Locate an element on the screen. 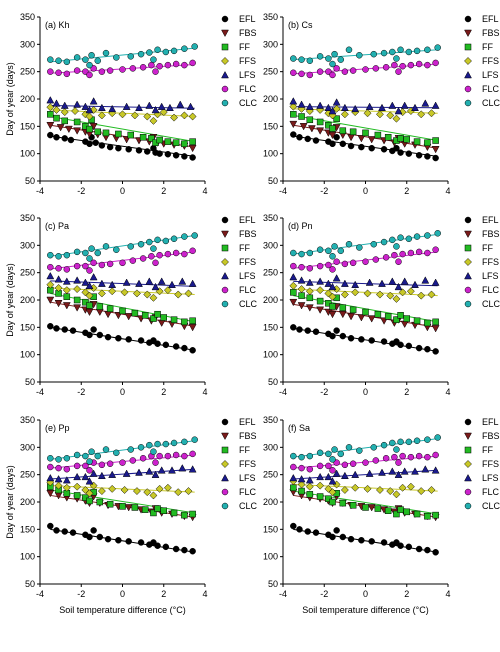 The width and height of the screenshot is (500, 652). legend-label: FBS is located at coordinates (248, 234).